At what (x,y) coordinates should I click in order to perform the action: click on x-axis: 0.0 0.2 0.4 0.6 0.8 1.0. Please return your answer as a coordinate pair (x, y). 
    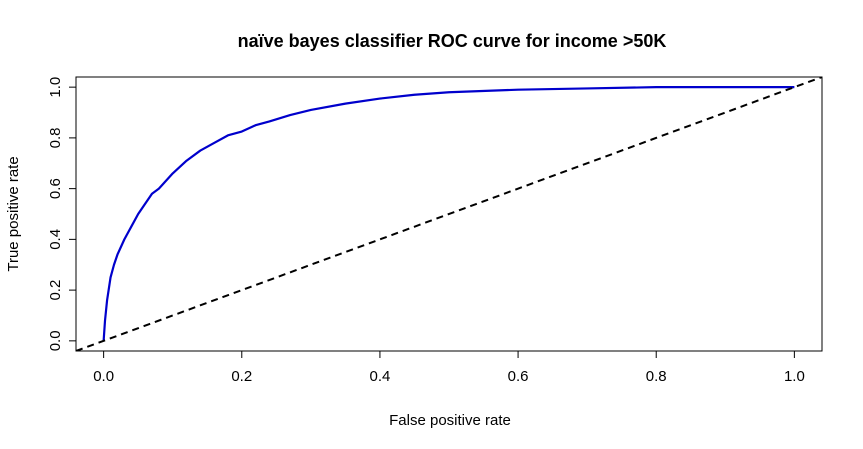
    Looking at the image, I should click on (449, 367).